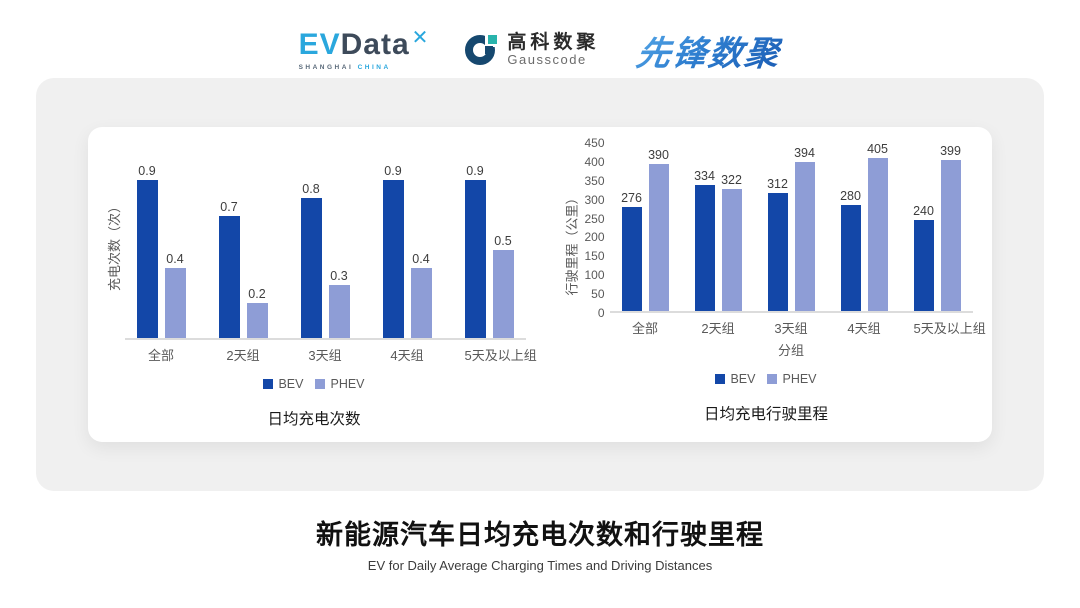  What do you see at coordinates (339, 251) in the screenshot?
I see `bar-cell: 0.3` at bounding box center [339, 251].